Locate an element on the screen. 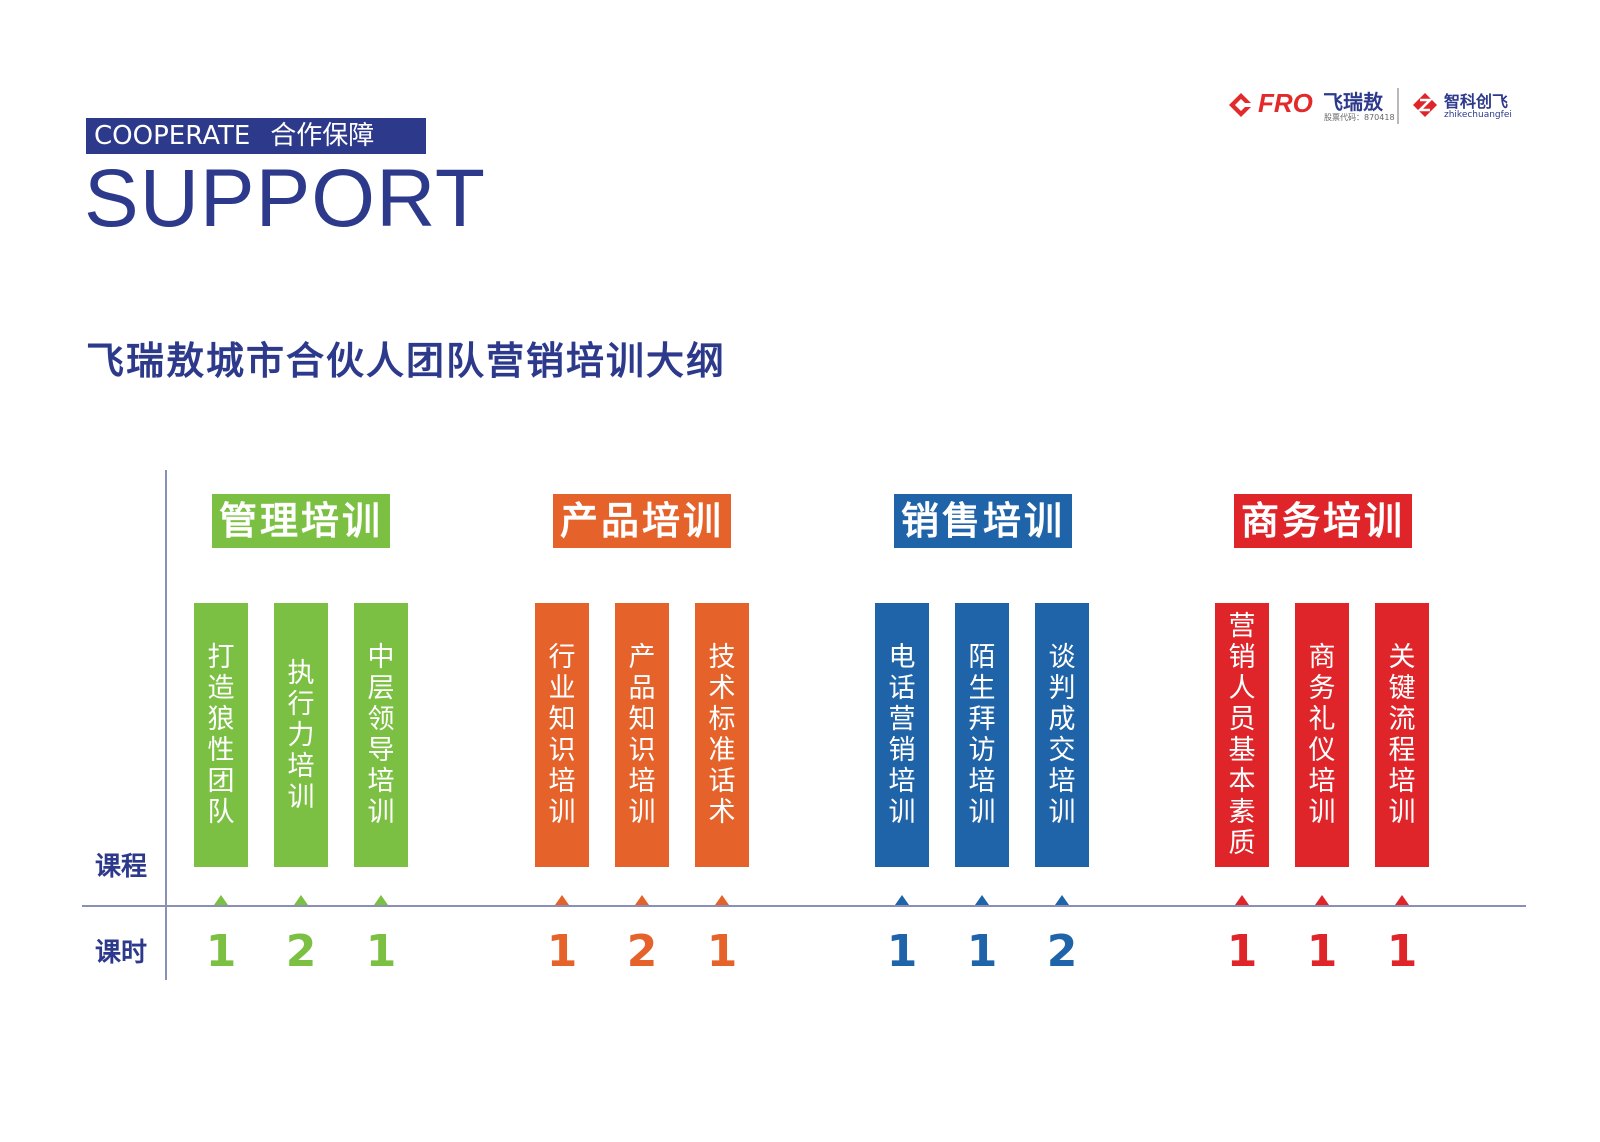 This screenshot has height=1142, width=1600. category-header: 销售培训 is located at coordinates (983, 521).